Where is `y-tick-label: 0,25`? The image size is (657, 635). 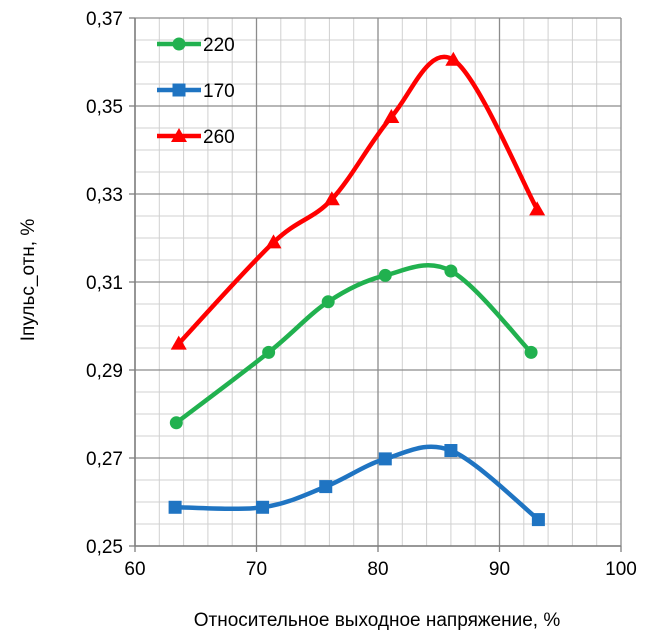 y-tick-label: 0,25 is located at coordinates (104, 547).